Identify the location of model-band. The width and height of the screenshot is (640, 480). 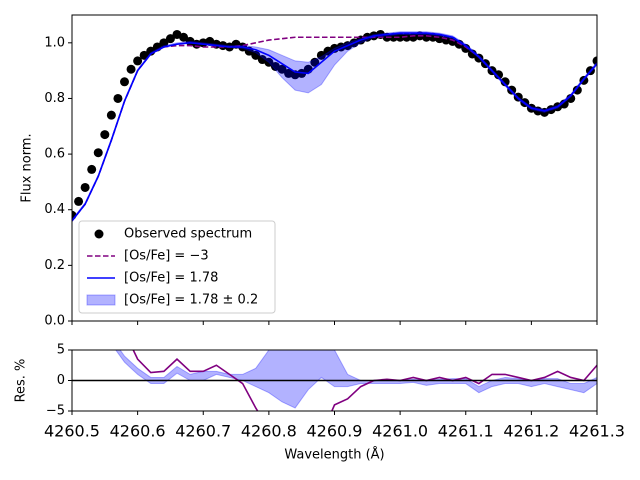
(356, 379).